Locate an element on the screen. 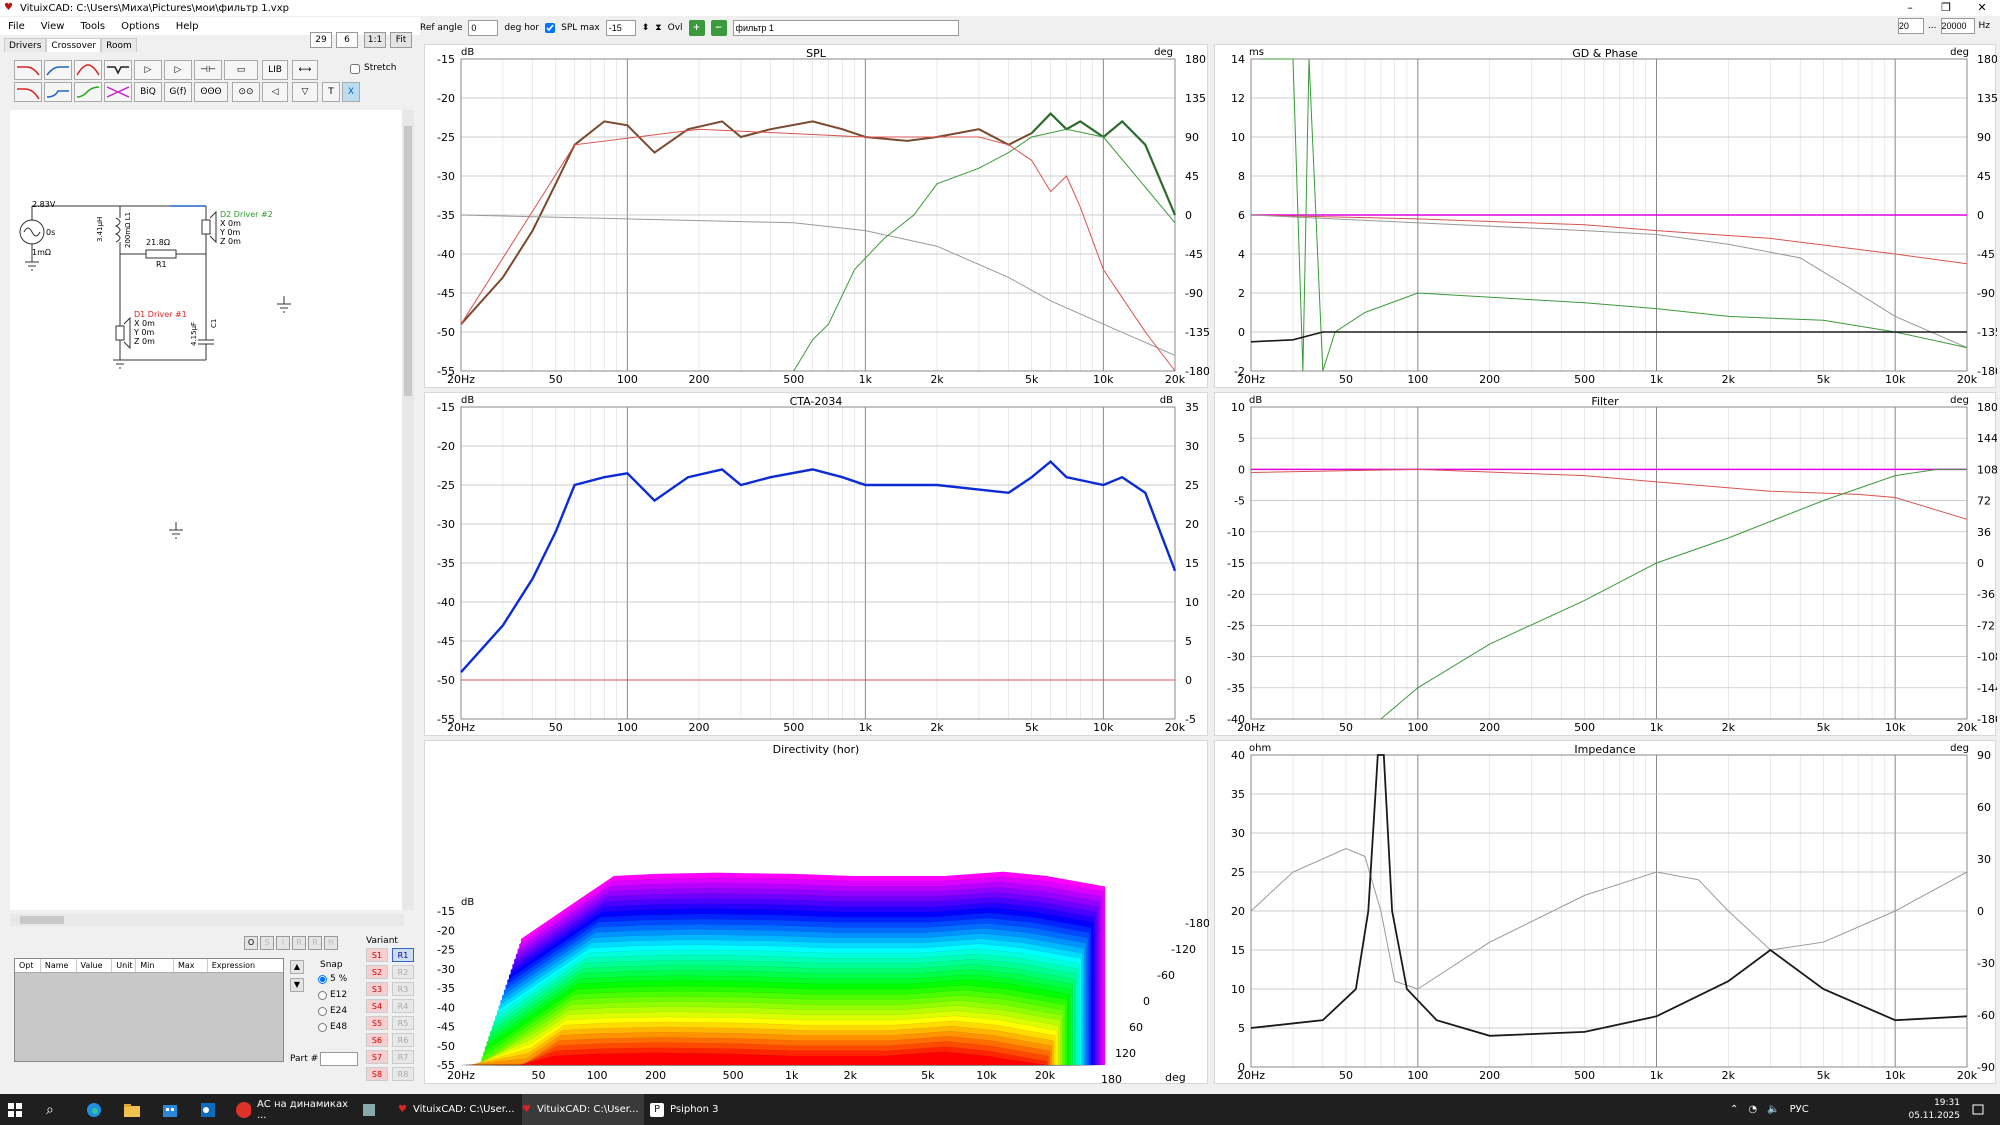 Image resolution: width=2000 pixels, height=1125 pixels. variant-r4: R4 is located at coordinates (403, 1006).